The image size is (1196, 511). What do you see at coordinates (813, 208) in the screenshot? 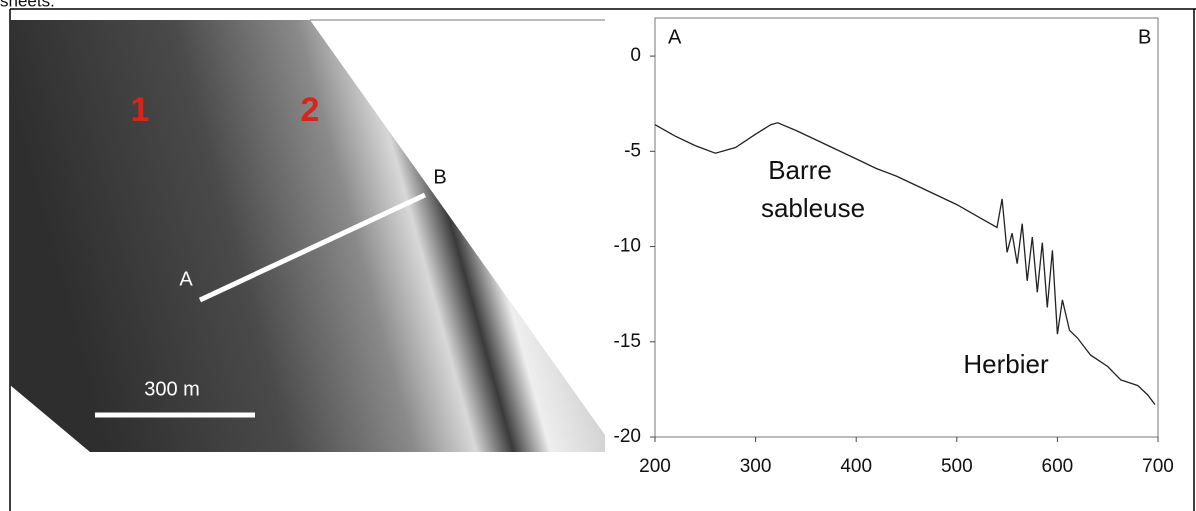
I see `annotation: sableuse` at bounding box center [813, 208].